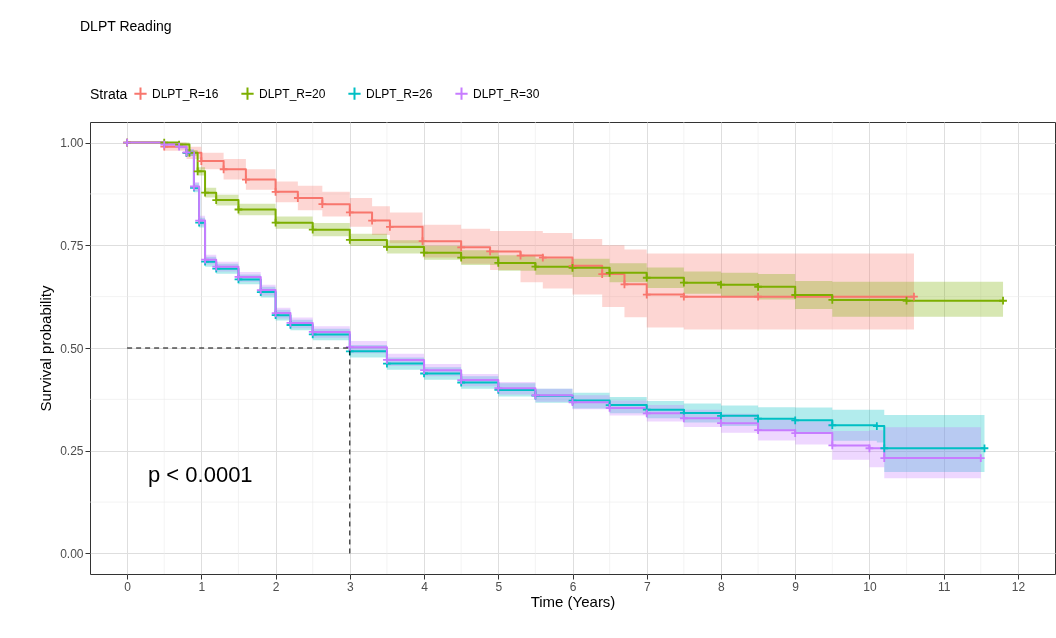  I want to click on legend-label: DLPT_R=26, so click(399, 93).